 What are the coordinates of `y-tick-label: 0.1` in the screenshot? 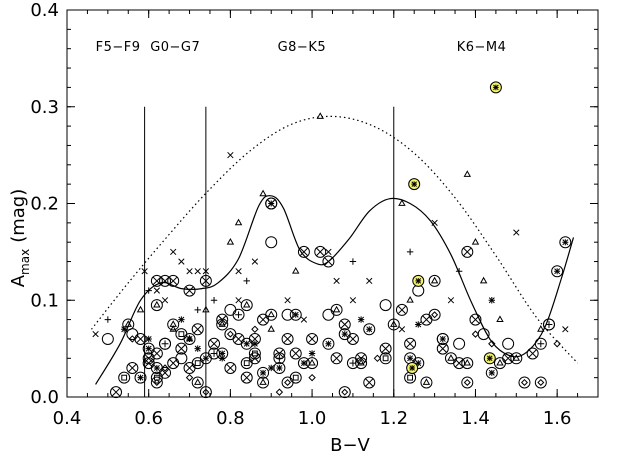 It's located at (44, 300).